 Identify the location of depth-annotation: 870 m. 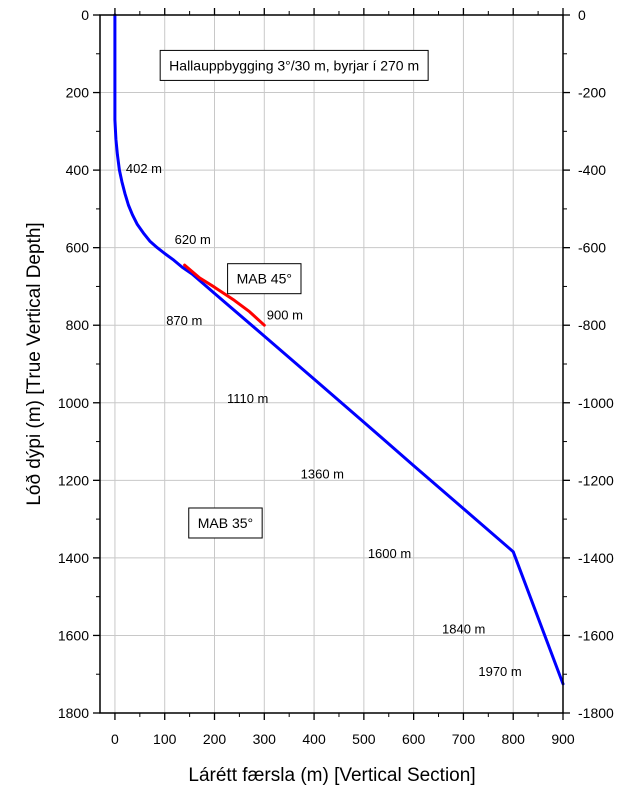
(184, 320).